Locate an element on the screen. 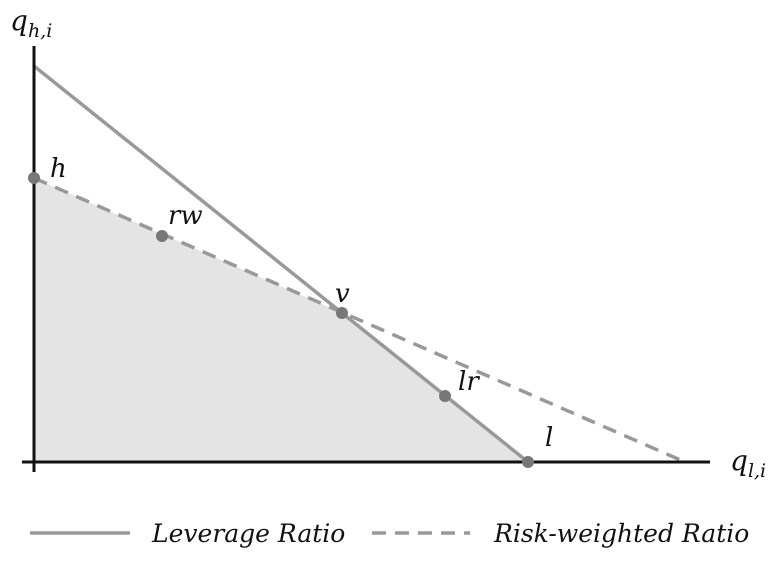 This screenshot has width=774, height=561. point-h is located at coordinates (34, 178).